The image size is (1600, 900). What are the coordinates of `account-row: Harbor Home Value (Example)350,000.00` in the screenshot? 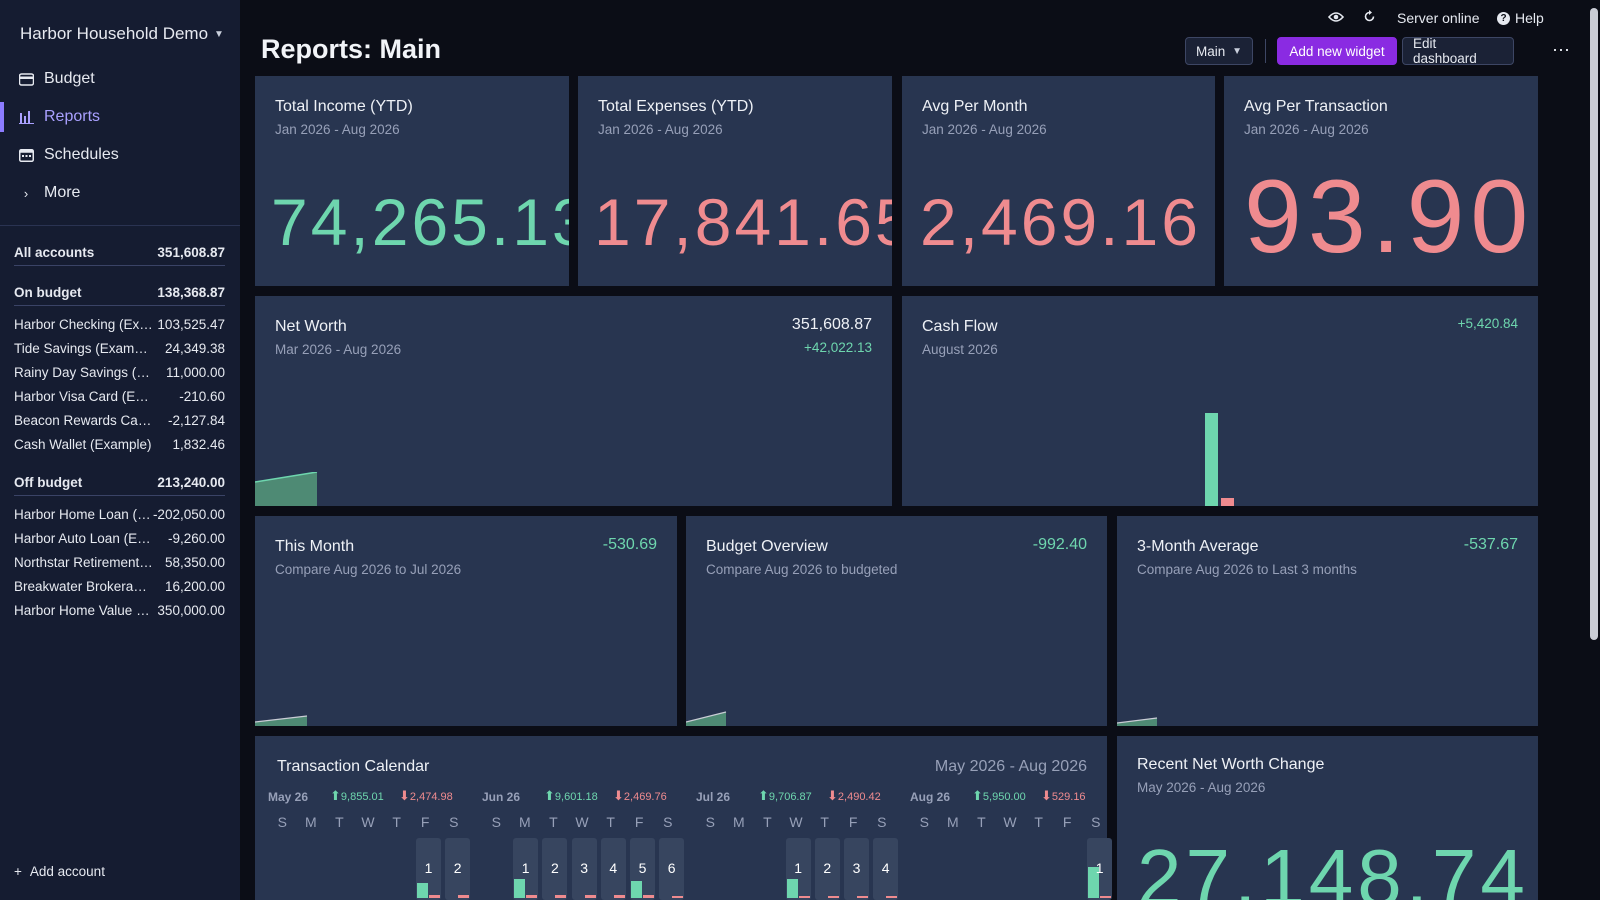 It's located at (119, 610).